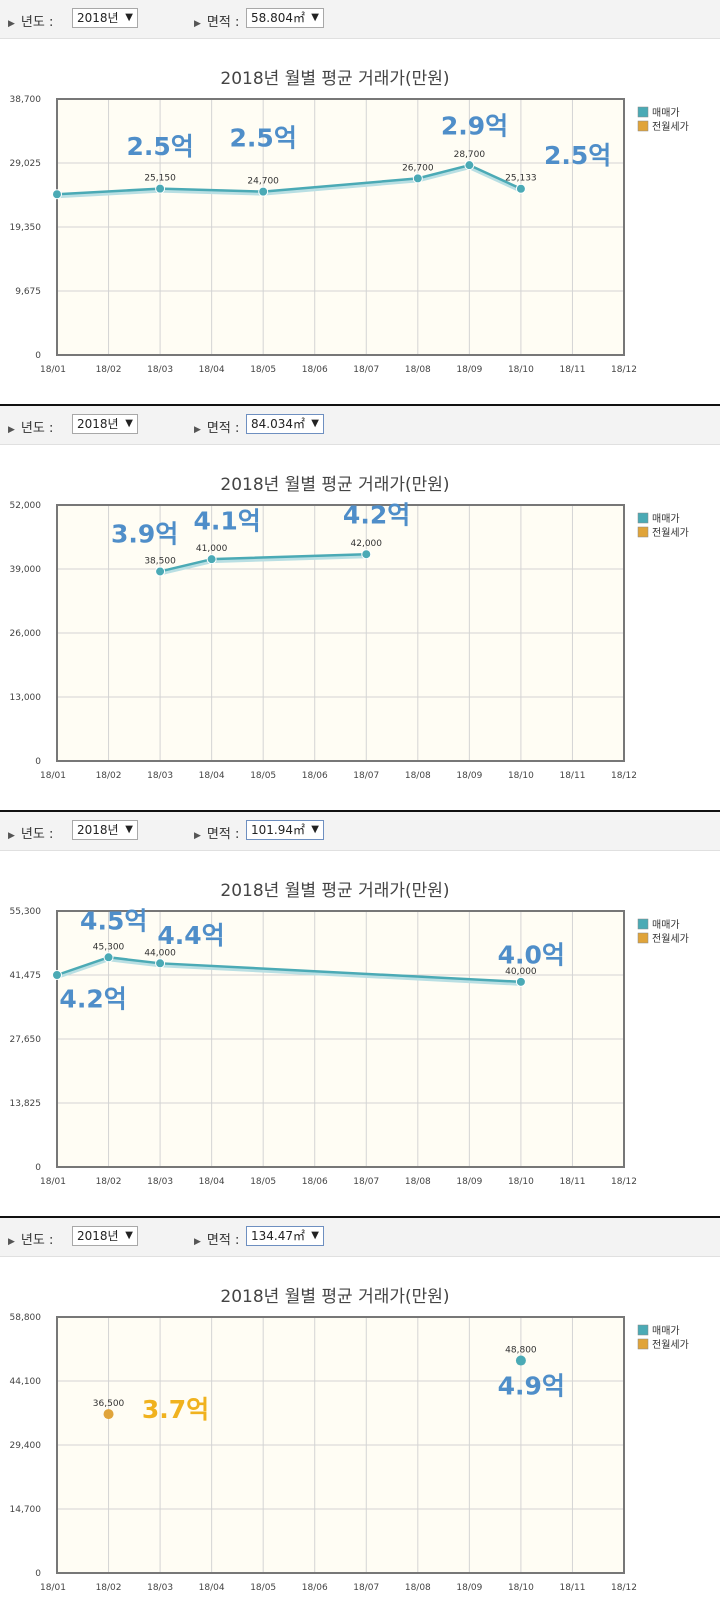 This screenshot has width=720, height=1624. Describe the element at coordinates (190, 935) in the screenshot. I see `price-annotation: 4.4억` at that location.